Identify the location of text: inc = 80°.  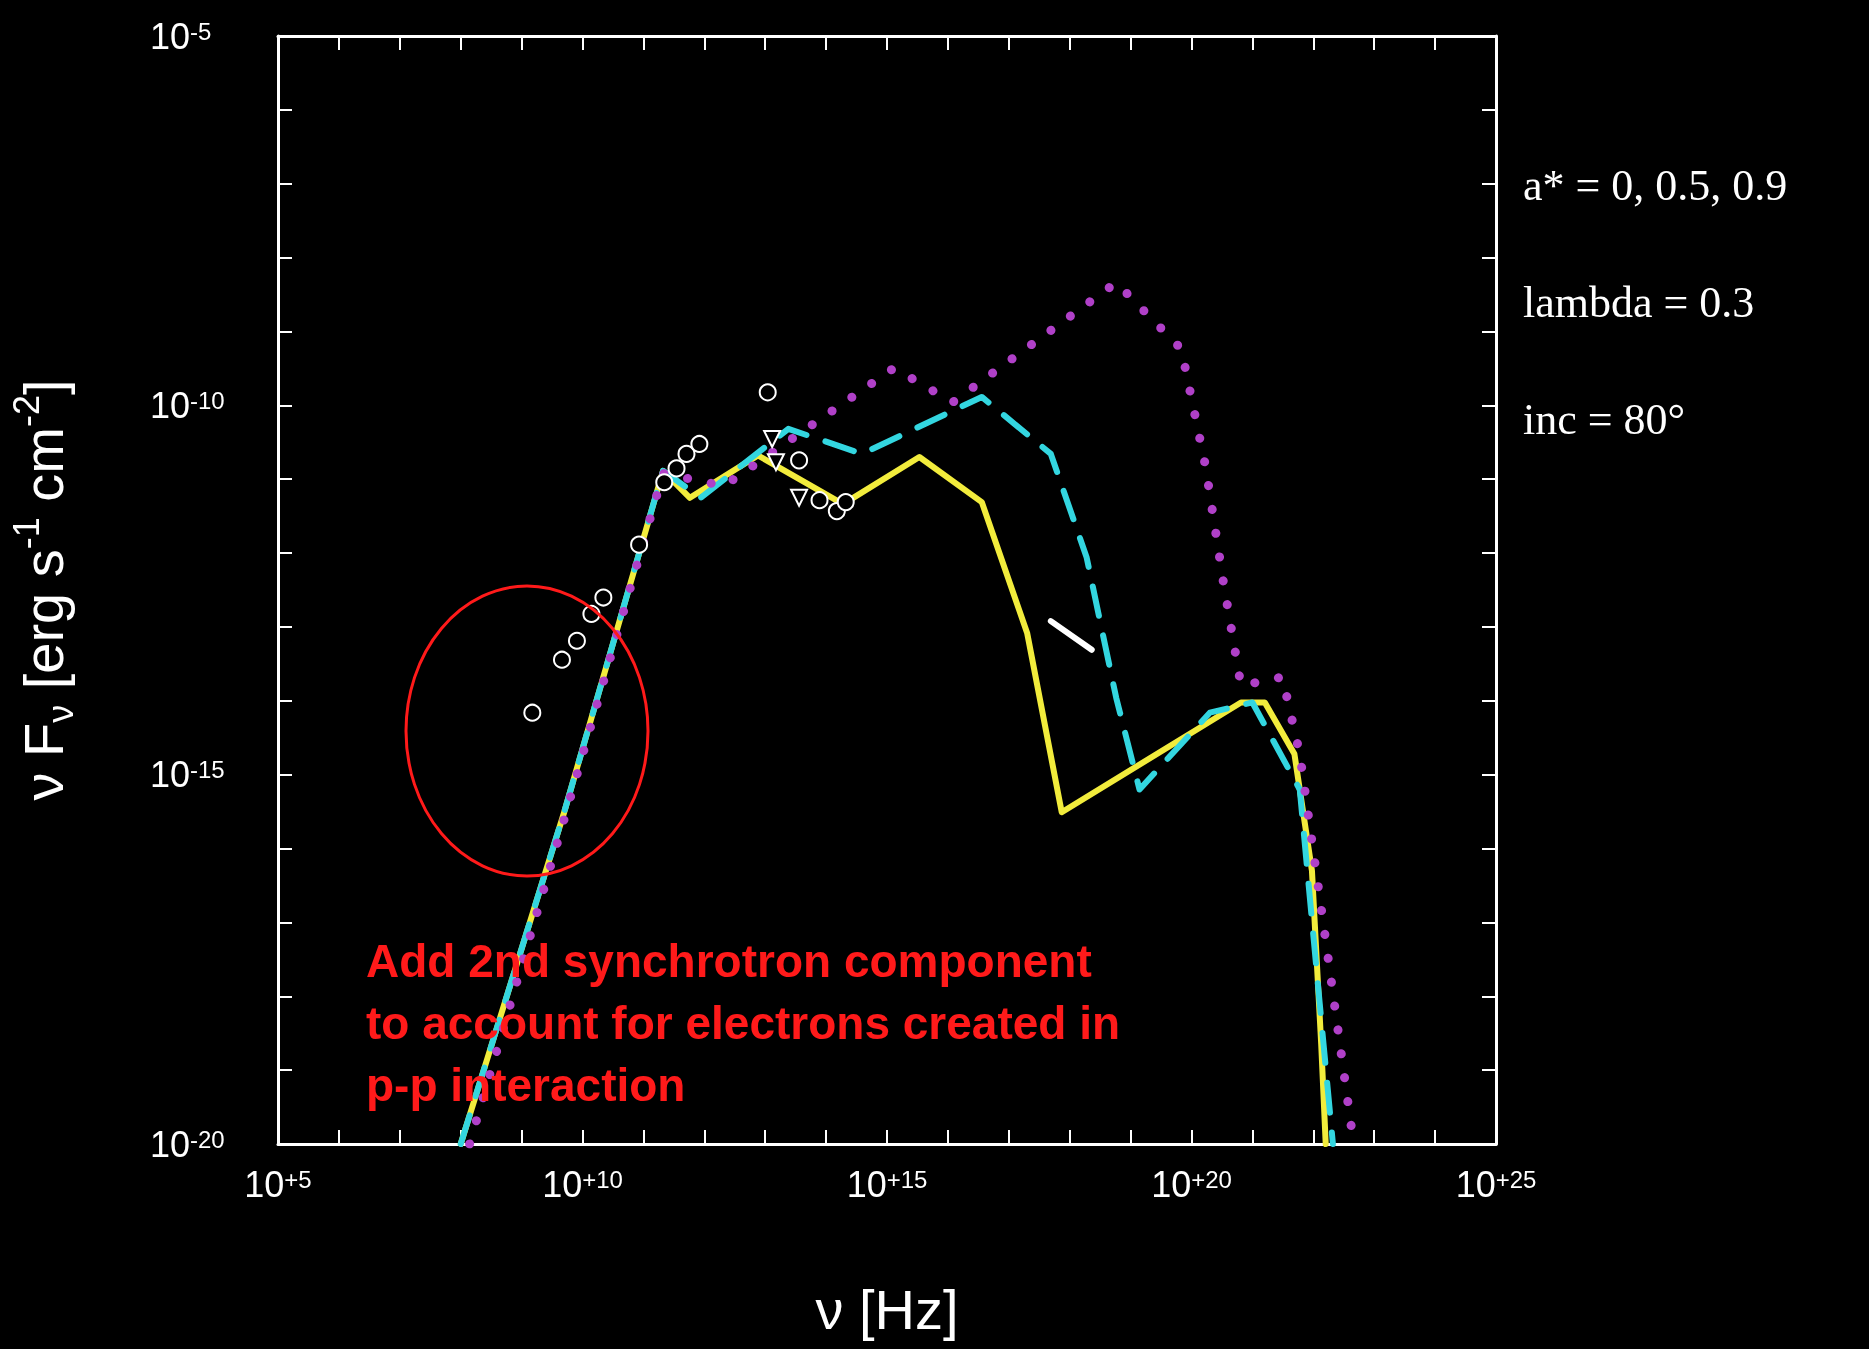
(1604, 419).